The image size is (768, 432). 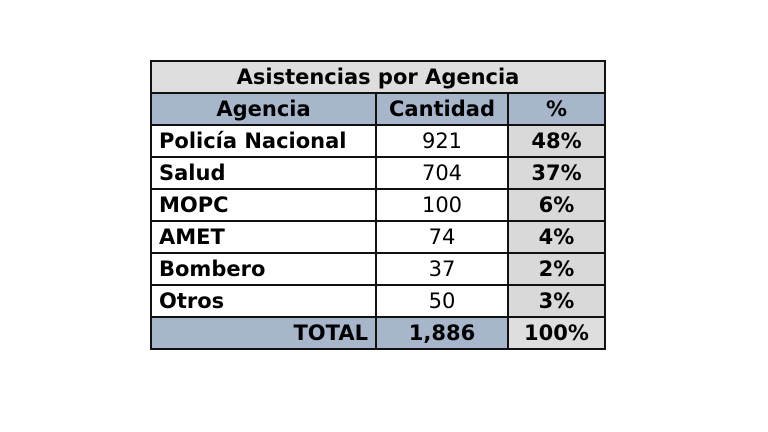 What do you see at coordinates (442, 109) in the screenshot?
I see `header-cell: Cantidad` at bounding box center [442, 109].